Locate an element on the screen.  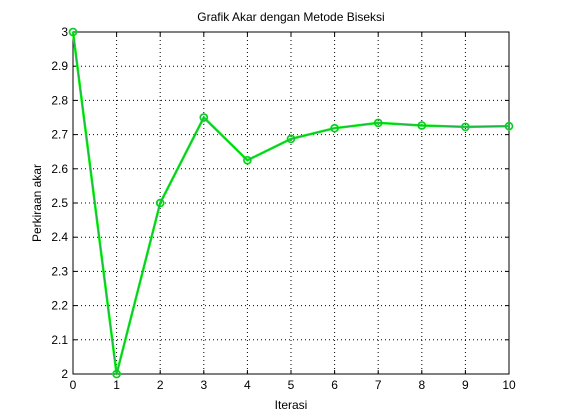
x-tick-label: 5 is located at coordinates (291, 385).